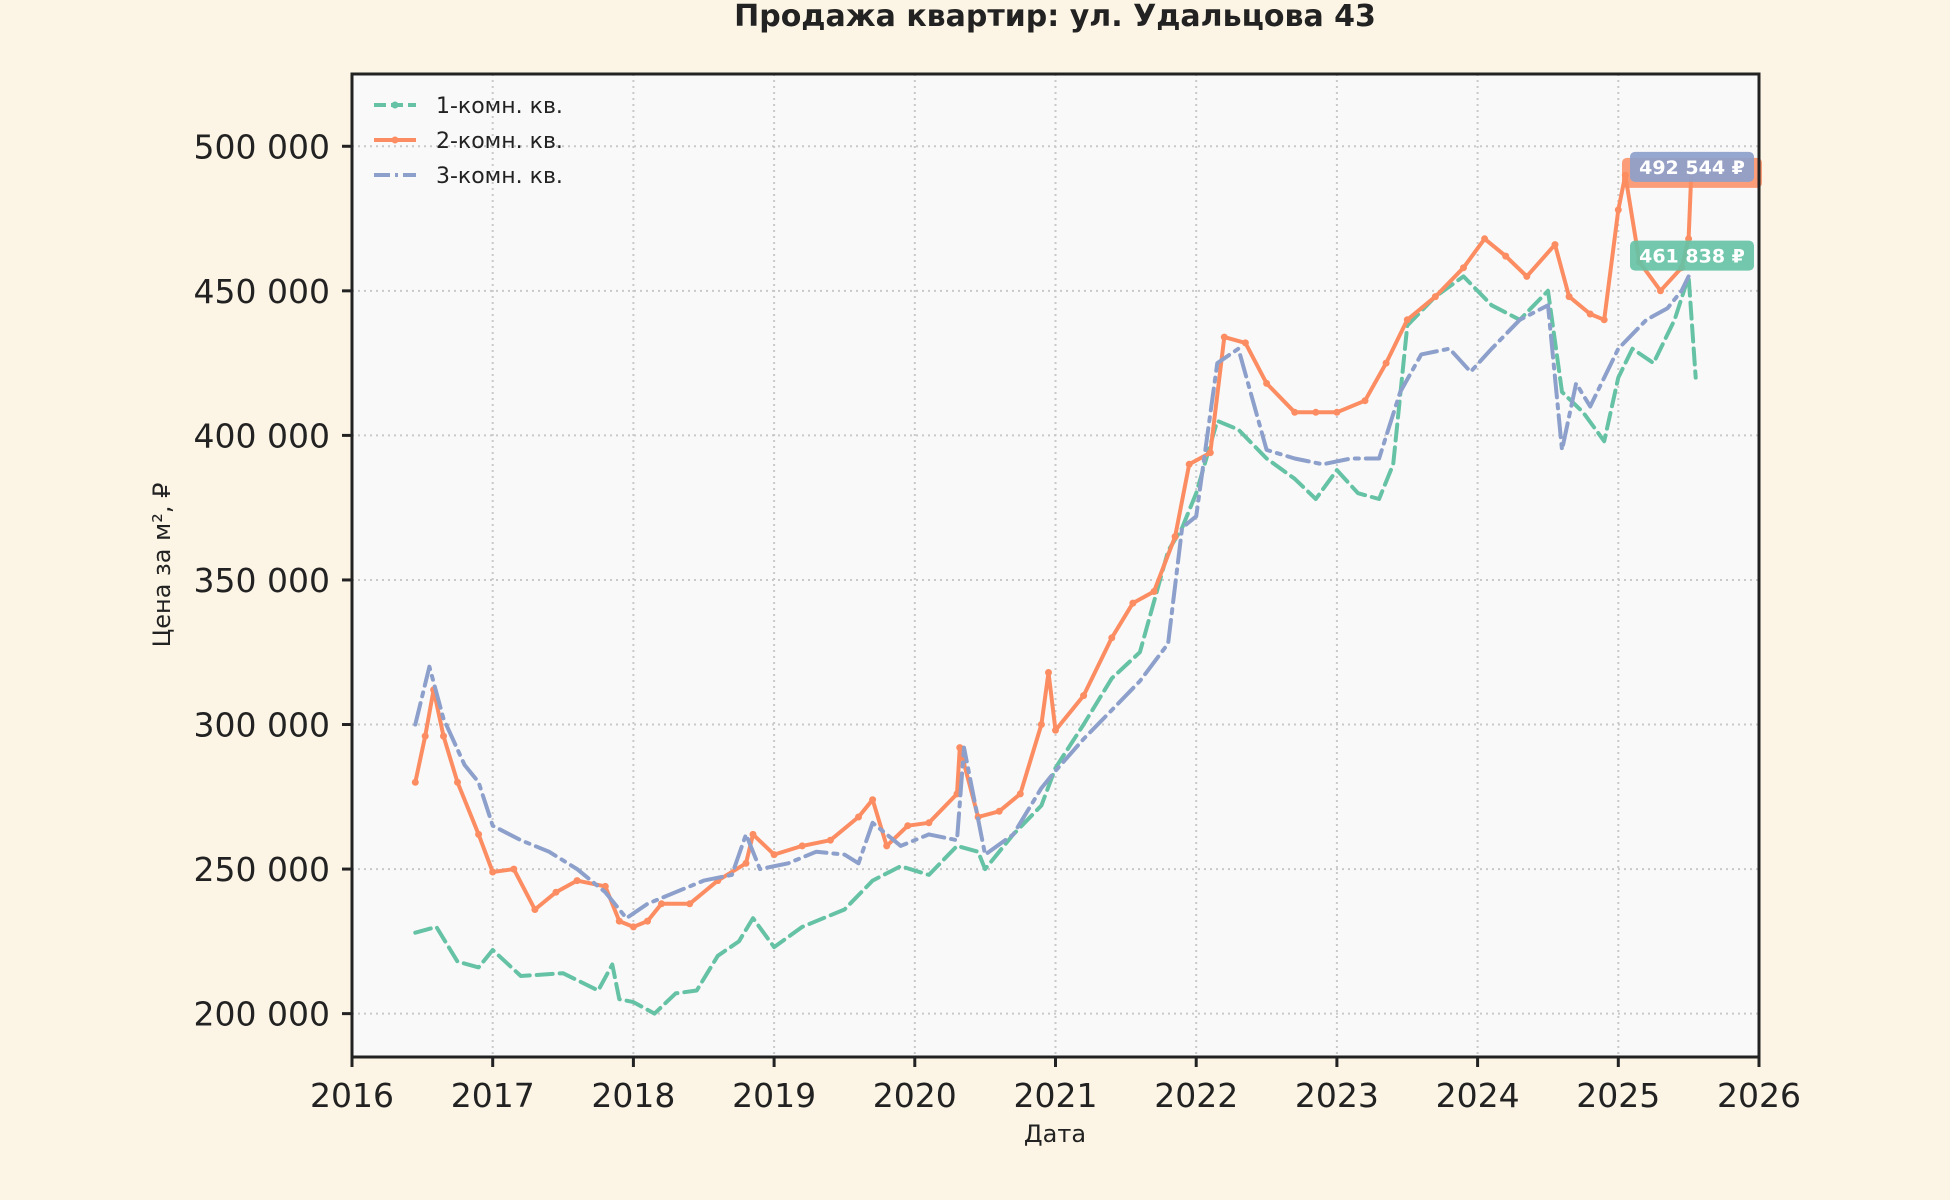  Describe the element at coordinates (262, 291) in the screenshot. I see `y-tick-label: 450 000` at that location.